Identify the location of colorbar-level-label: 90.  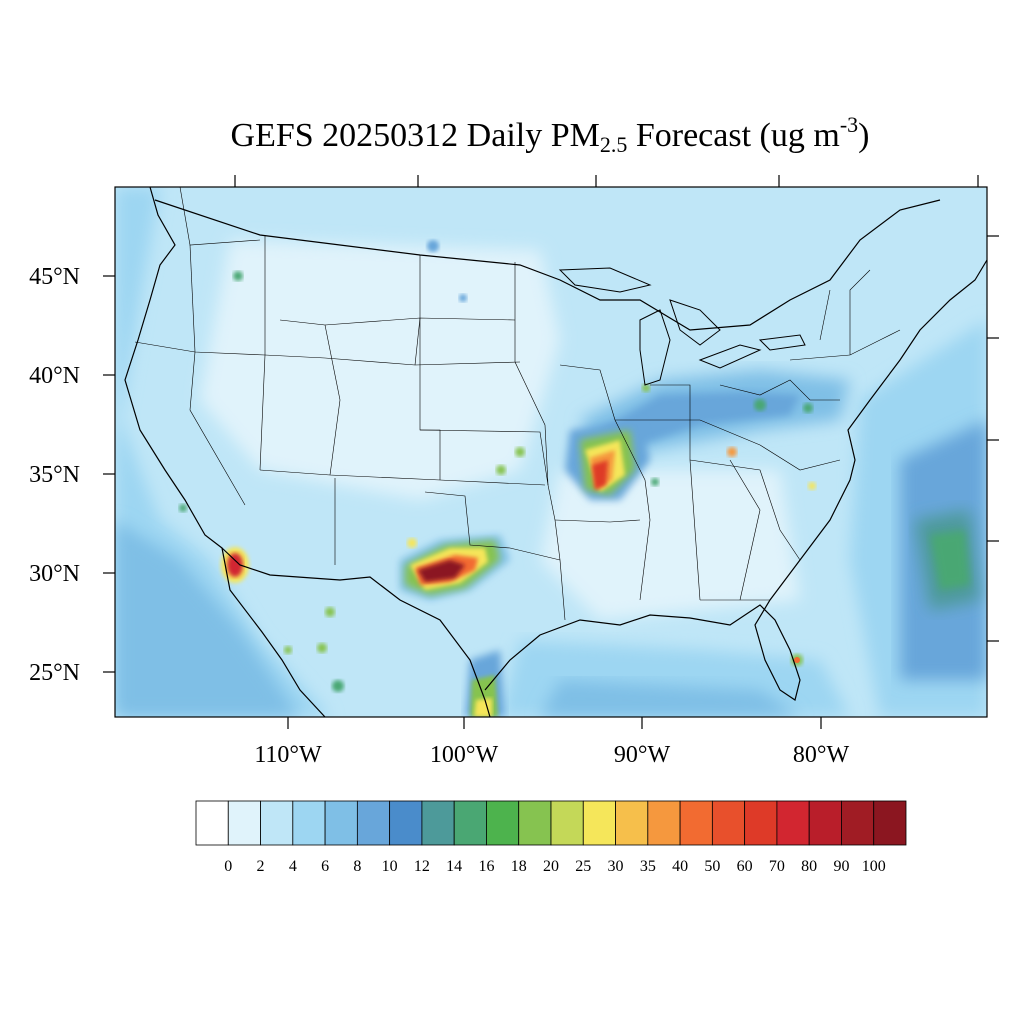
(841, 866).